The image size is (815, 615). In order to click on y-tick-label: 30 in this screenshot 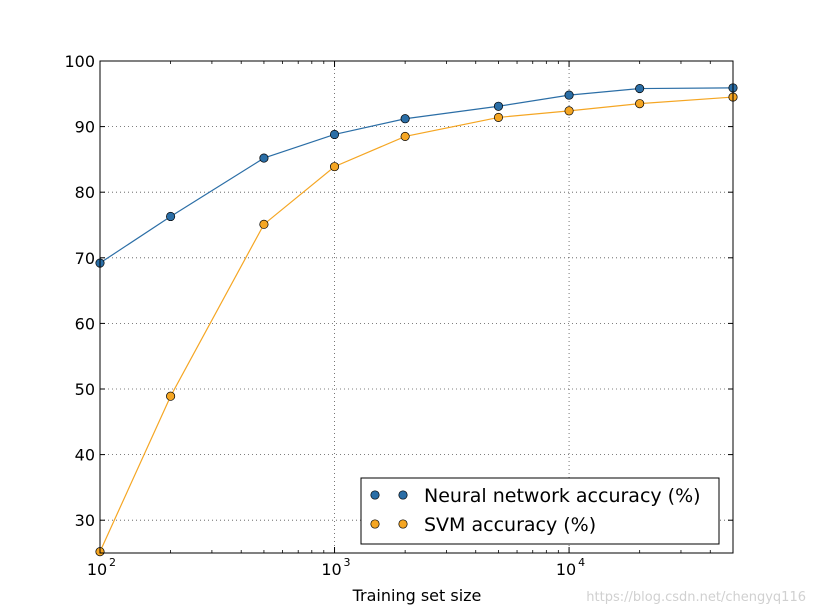, I will do `click(85, 520)`.